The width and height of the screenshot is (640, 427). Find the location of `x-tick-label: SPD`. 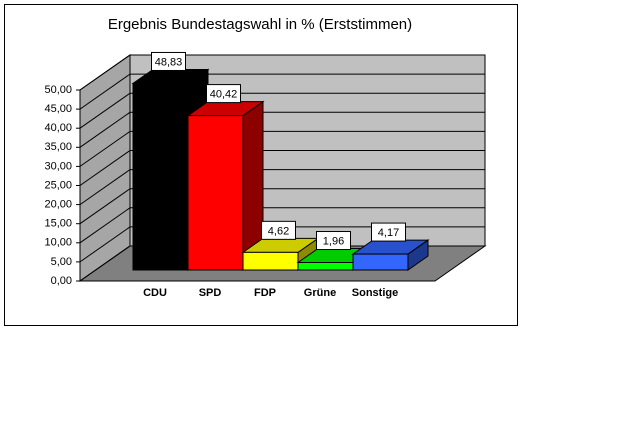

x-tick-label: SPD is located at coordinates (210, 293).